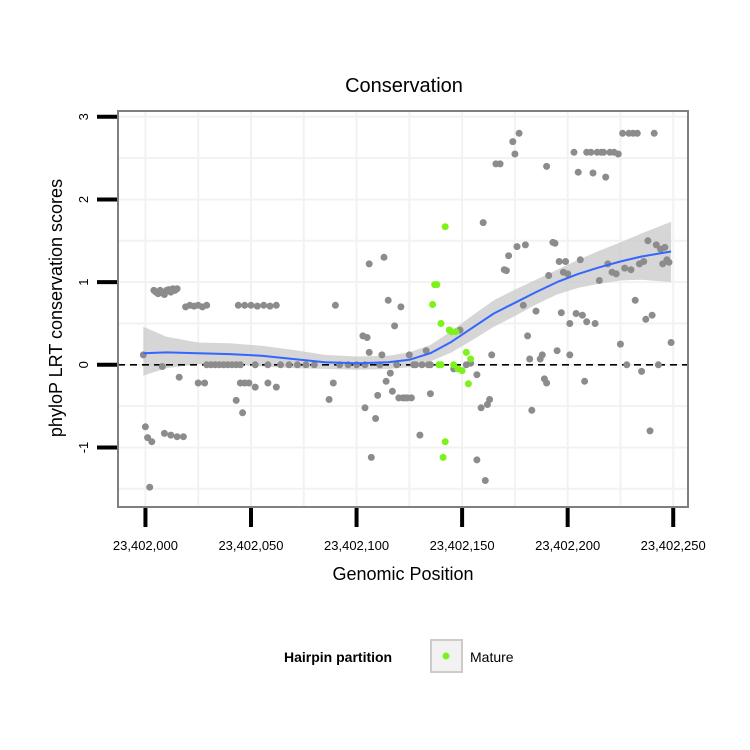 The width and height of the screenshot is (750, 750). What do you see at coordinates (83, 116) in the screenshot?
I see `y-tick-label: 3` at bounding box center [83, 116].